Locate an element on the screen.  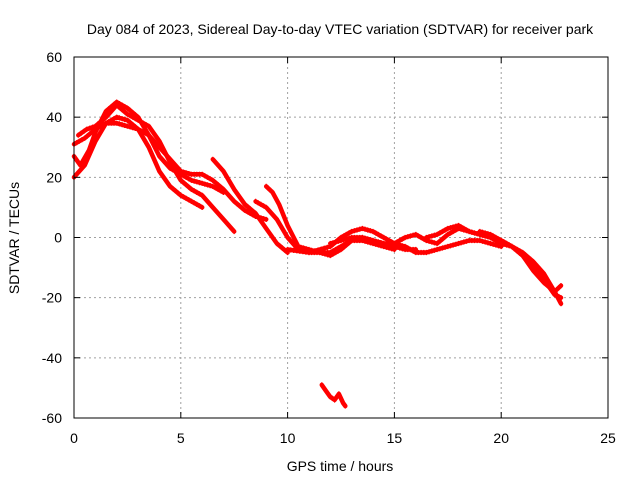
x-axis-label: GPS time / hours is located at coordinates (340, 466).